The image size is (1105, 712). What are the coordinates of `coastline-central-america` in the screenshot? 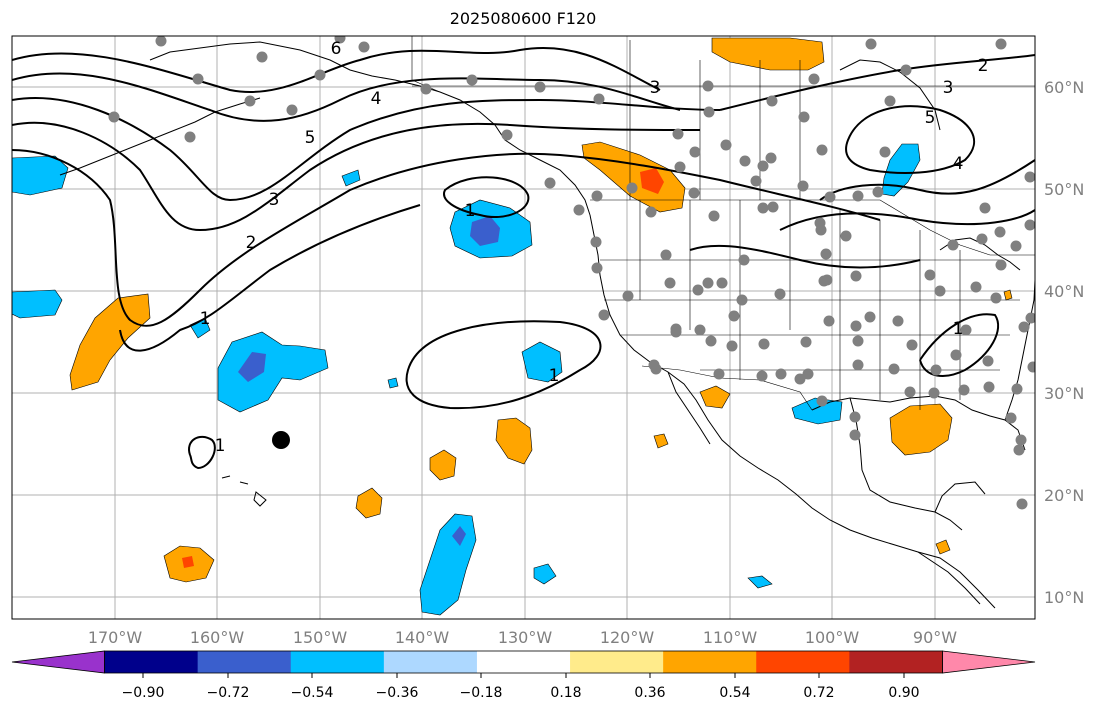 It's located at (949, 578).